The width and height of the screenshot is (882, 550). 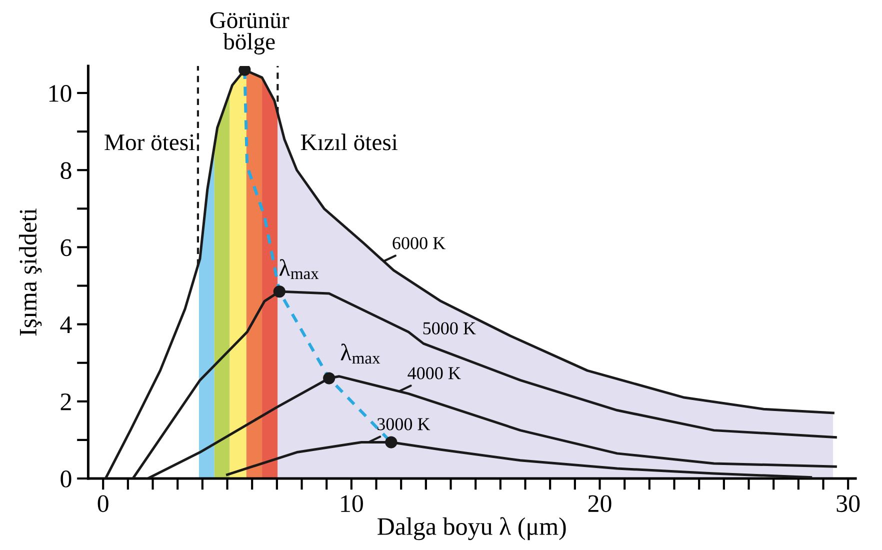 I want to click on y-tick-label: 6, so click(x=66, y=247).